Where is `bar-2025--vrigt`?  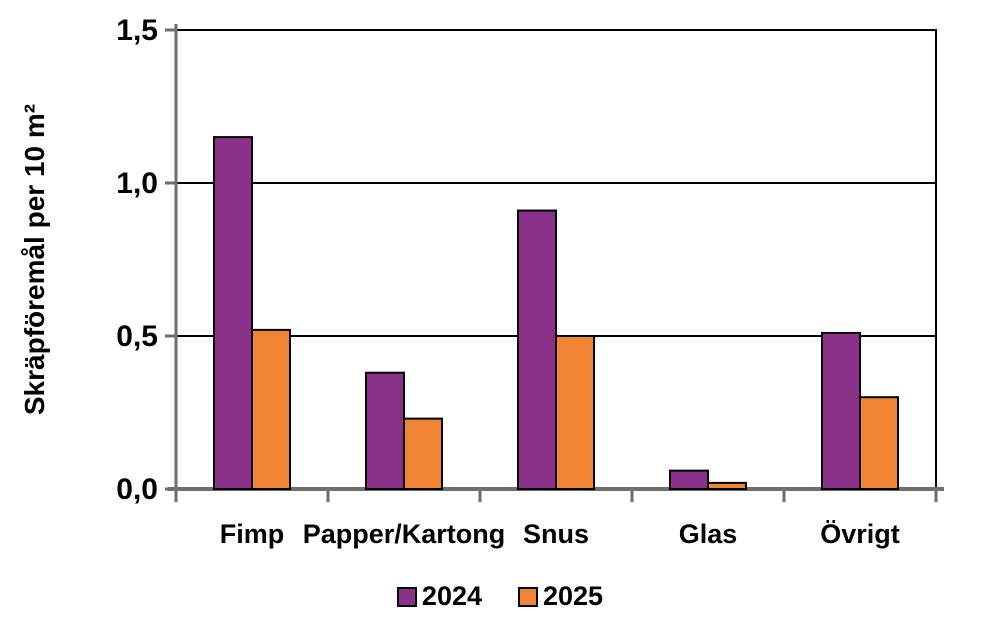
bar-2025--vrigt is located at coordinates (879, 443).